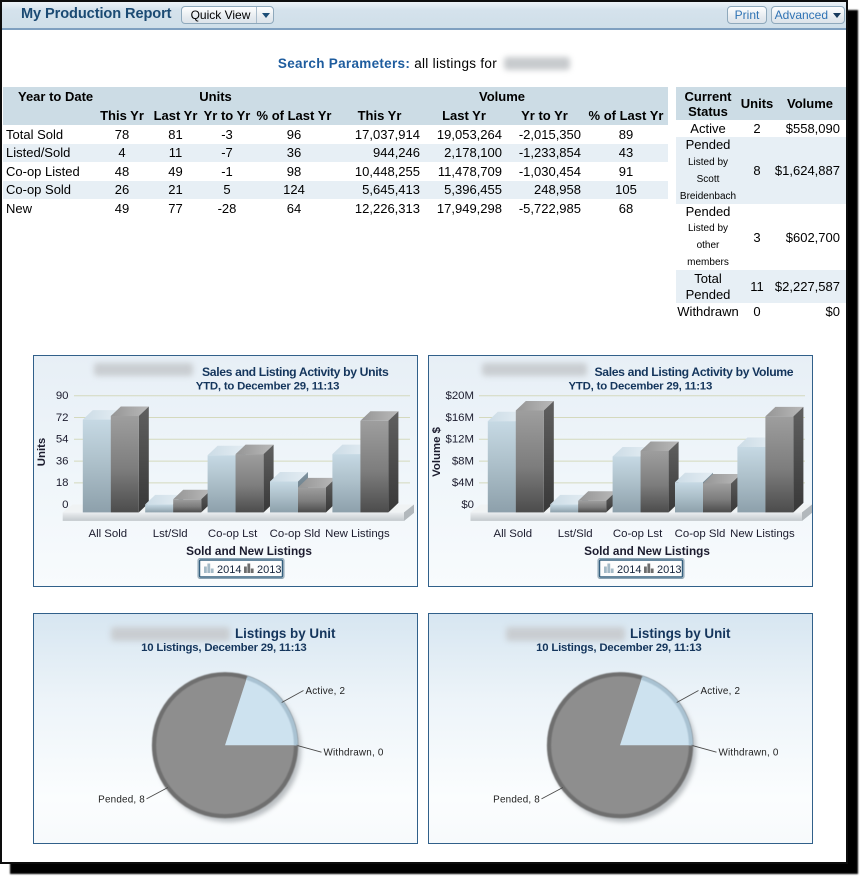  I want to click on svg-text: Units, so click(42, 452).